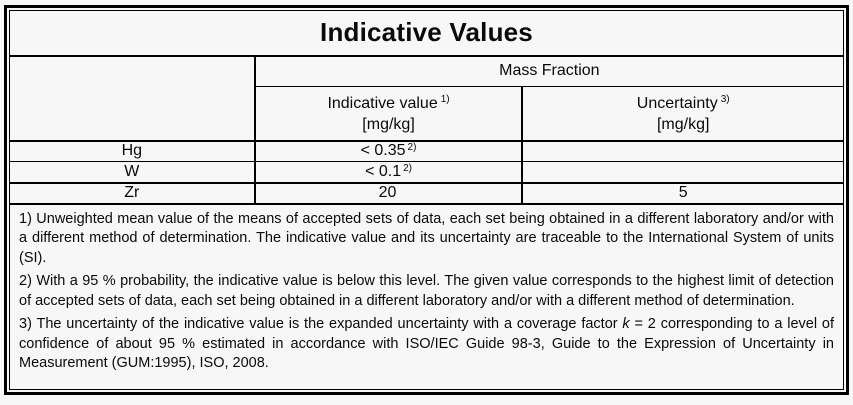 This screenshot has width=853, height=405. I want to click on indicative-value-cell: < 0.35 2), so click(388, 151).